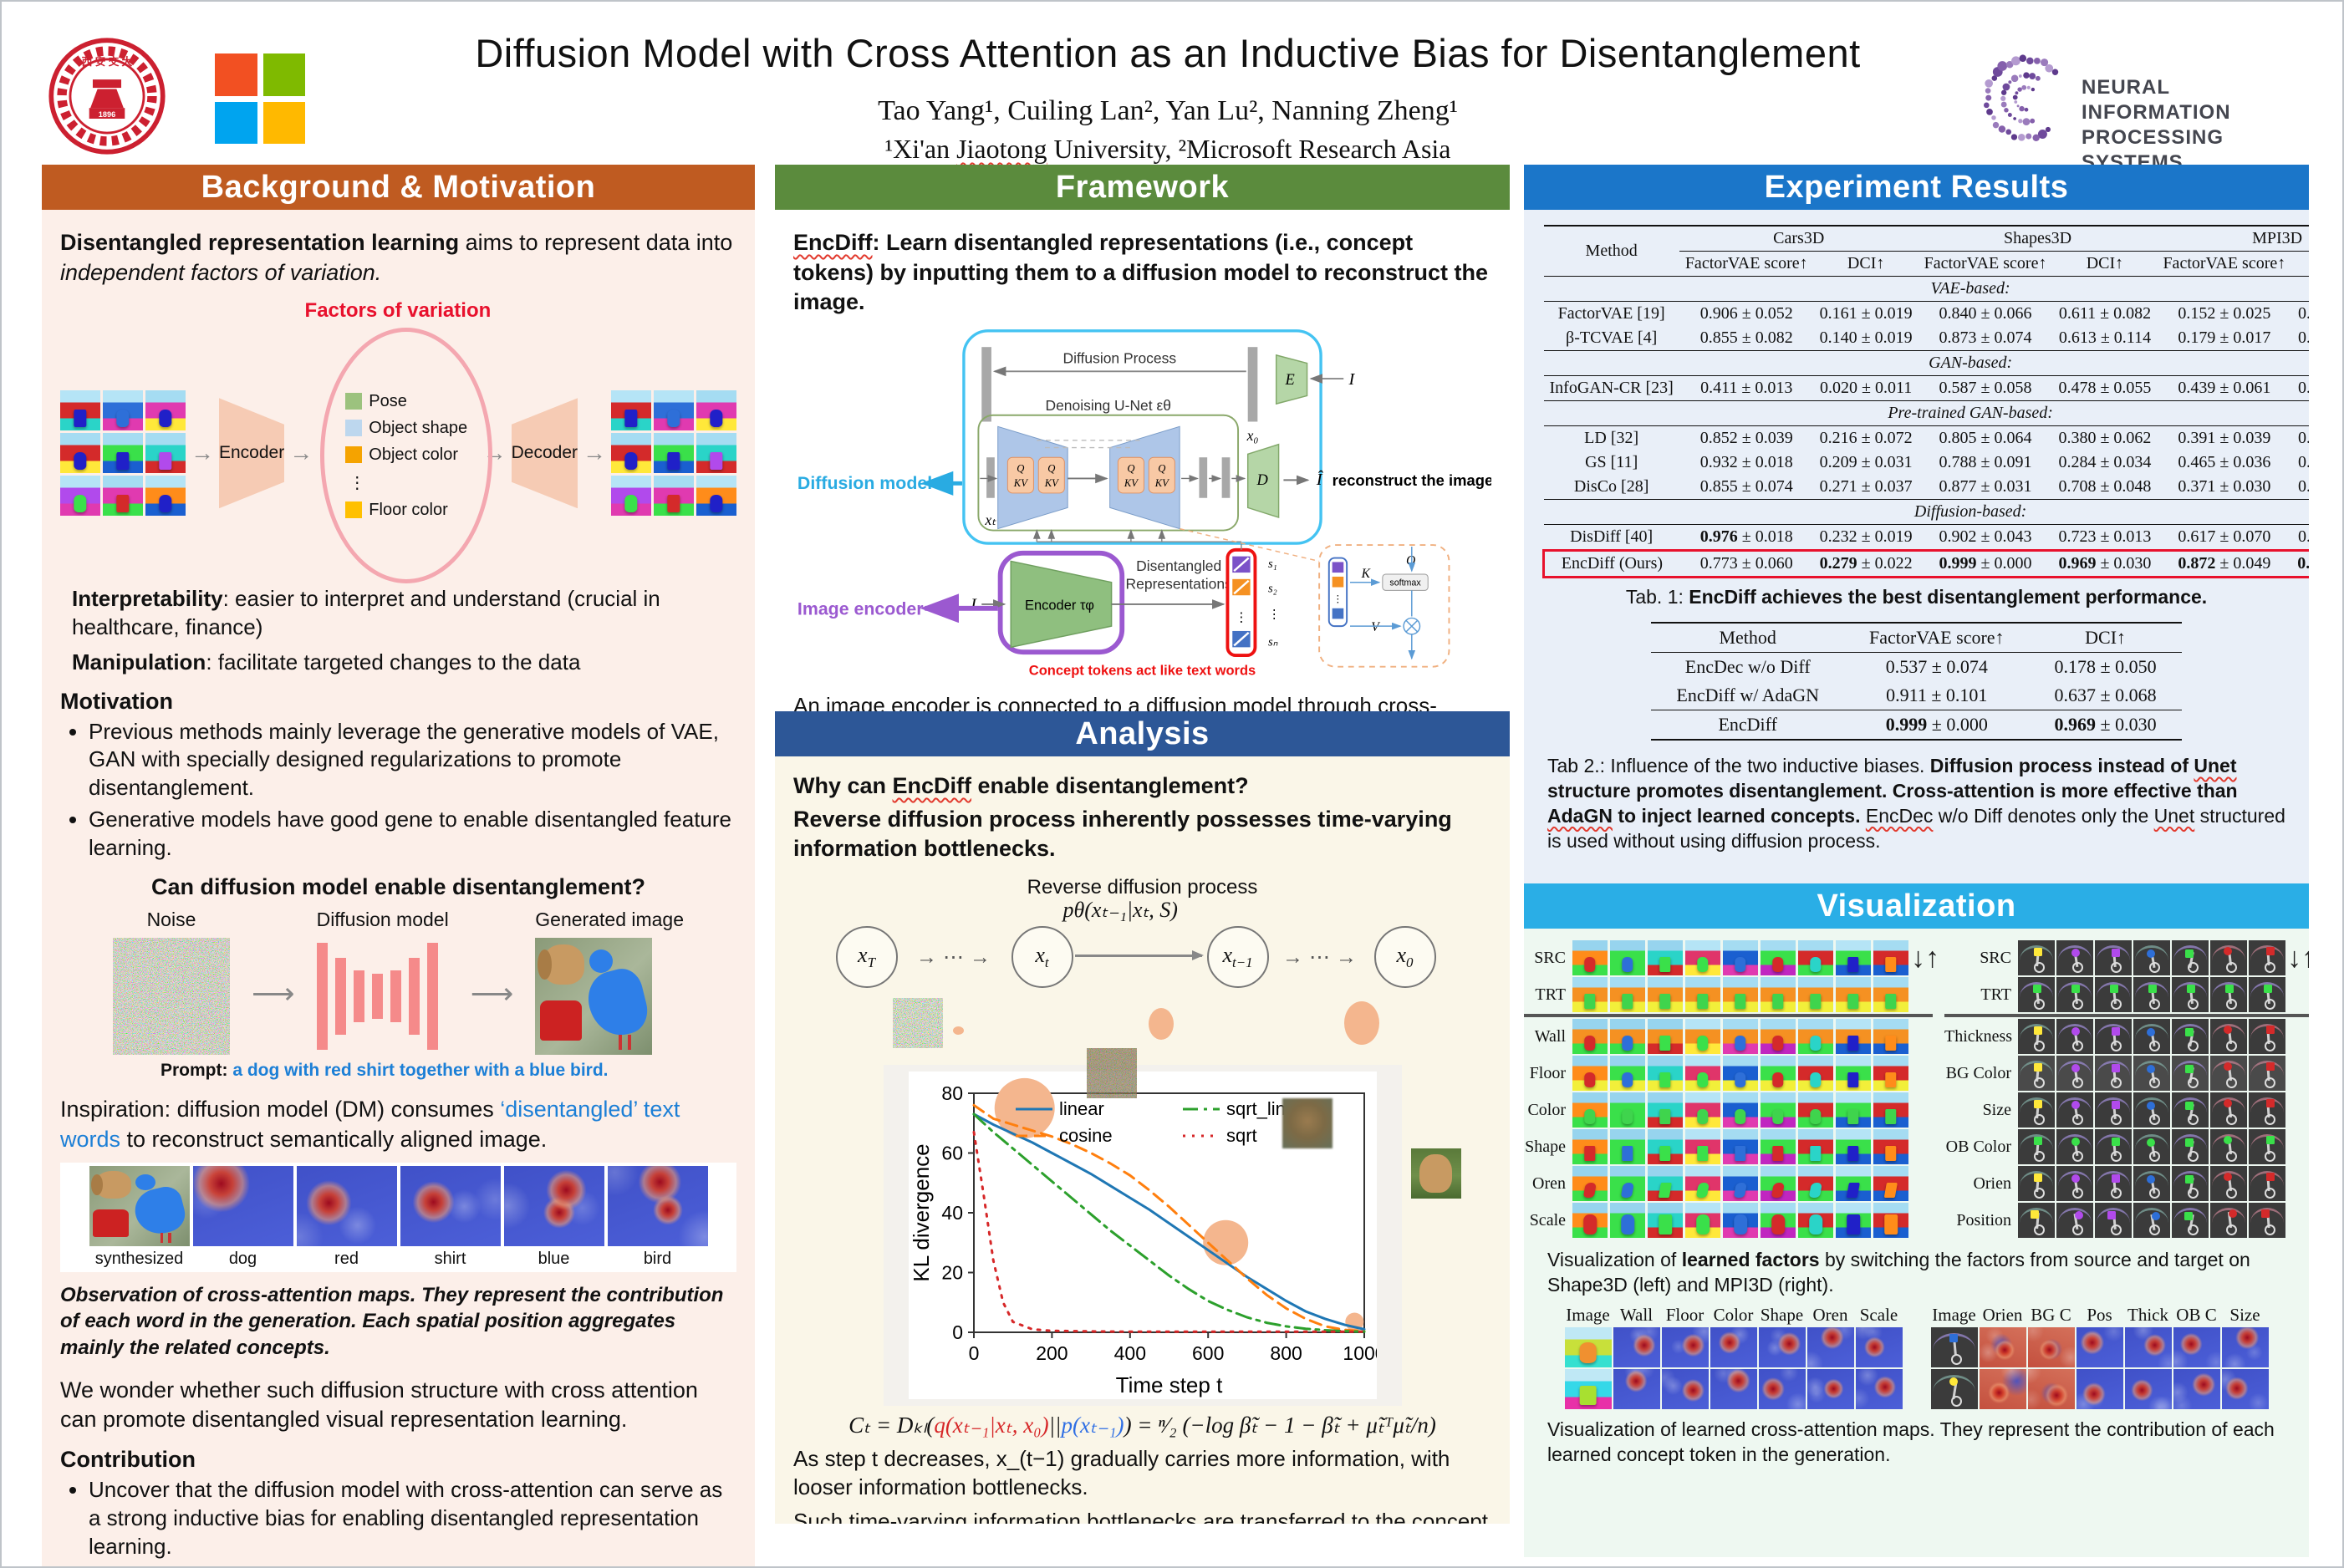  Describe the element at coordinates (1985, 438) in the screenshot. I see `metric-value: 0.805 ± 0.064` at that location.